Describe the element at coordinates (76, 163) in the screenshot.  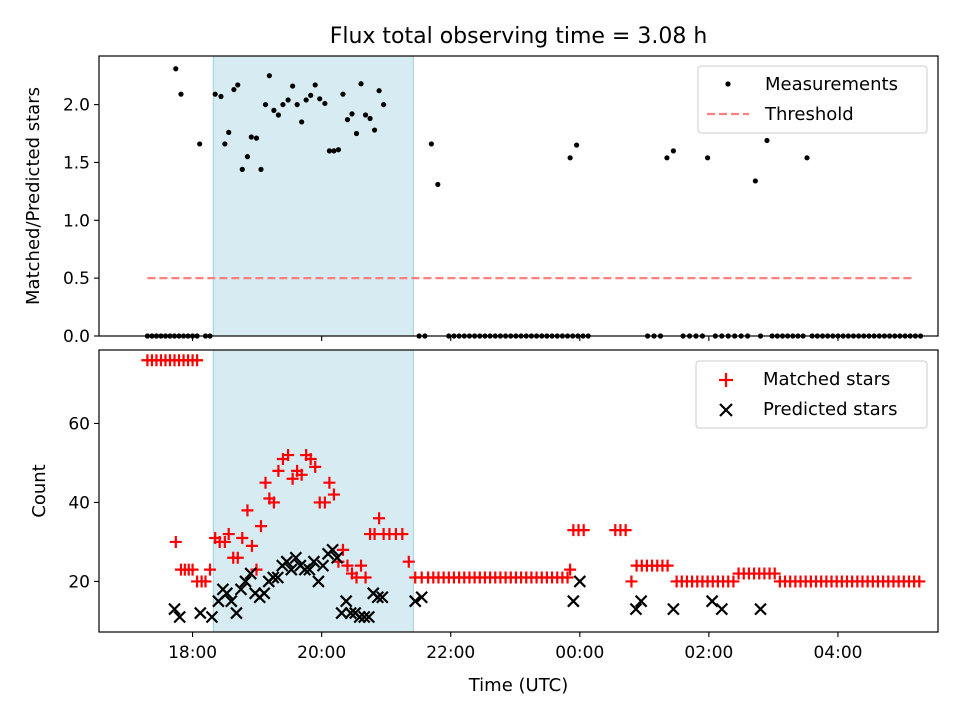
I see `y-tick-label: 1.5` at that location.